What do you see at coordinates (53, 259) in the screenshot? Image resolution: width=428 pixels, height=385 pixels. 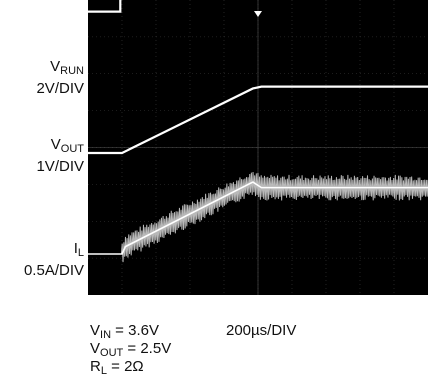 I see `label-il: IL 0.5A/DIV` at bounding box center [53, 259].